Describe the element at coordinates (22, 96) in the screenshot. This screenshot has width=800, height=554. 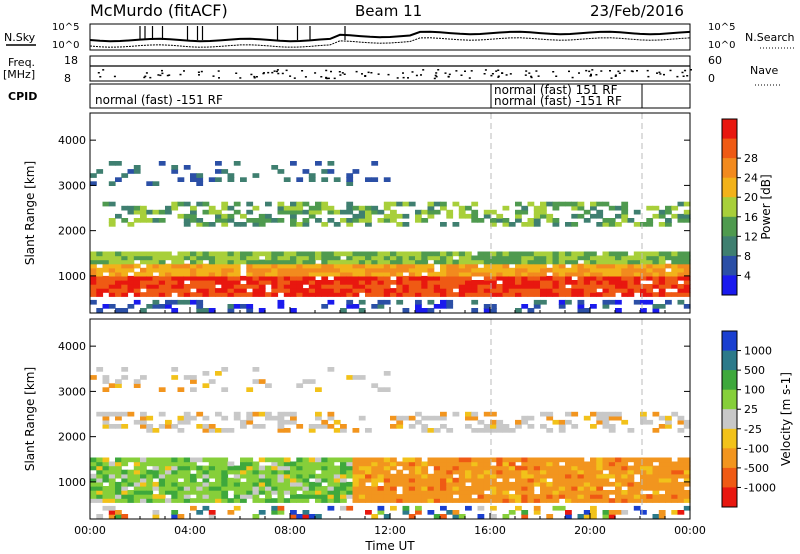
I see `cpid-label: CPID` at that location.